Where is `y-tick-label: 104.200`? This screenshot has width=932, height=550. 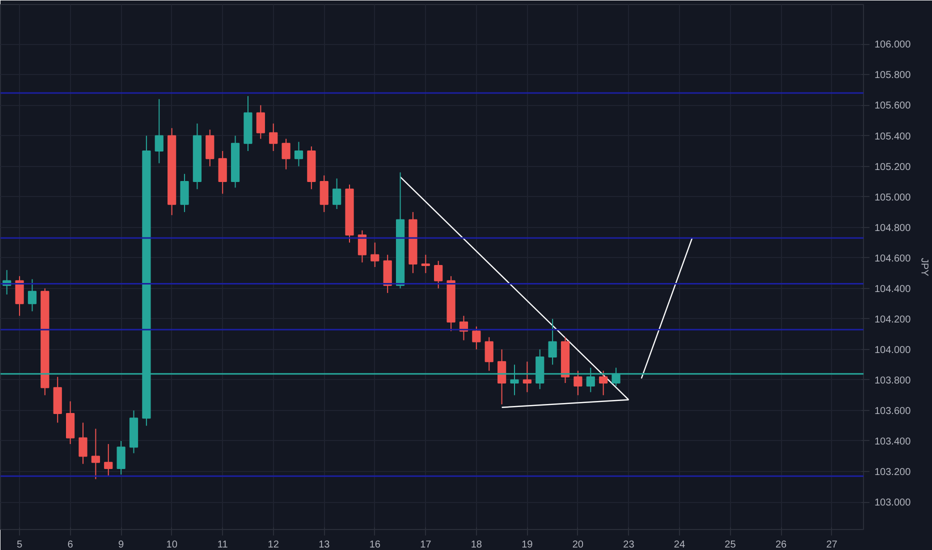
y-tick-label: 104.200 is located at coordinates (893, 320).